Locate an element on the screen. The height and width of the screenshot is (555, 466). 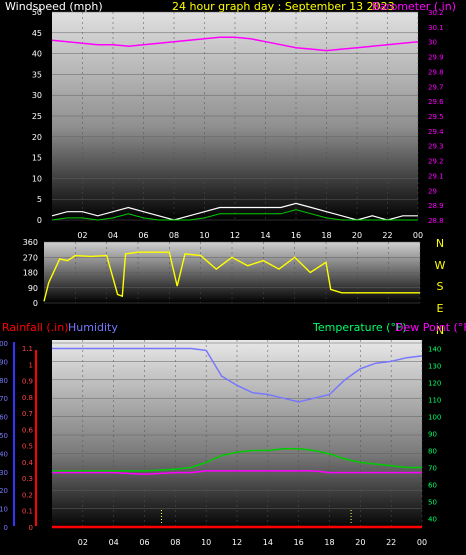
wind-y-tick: 0 is located at coordinates (39, 220).